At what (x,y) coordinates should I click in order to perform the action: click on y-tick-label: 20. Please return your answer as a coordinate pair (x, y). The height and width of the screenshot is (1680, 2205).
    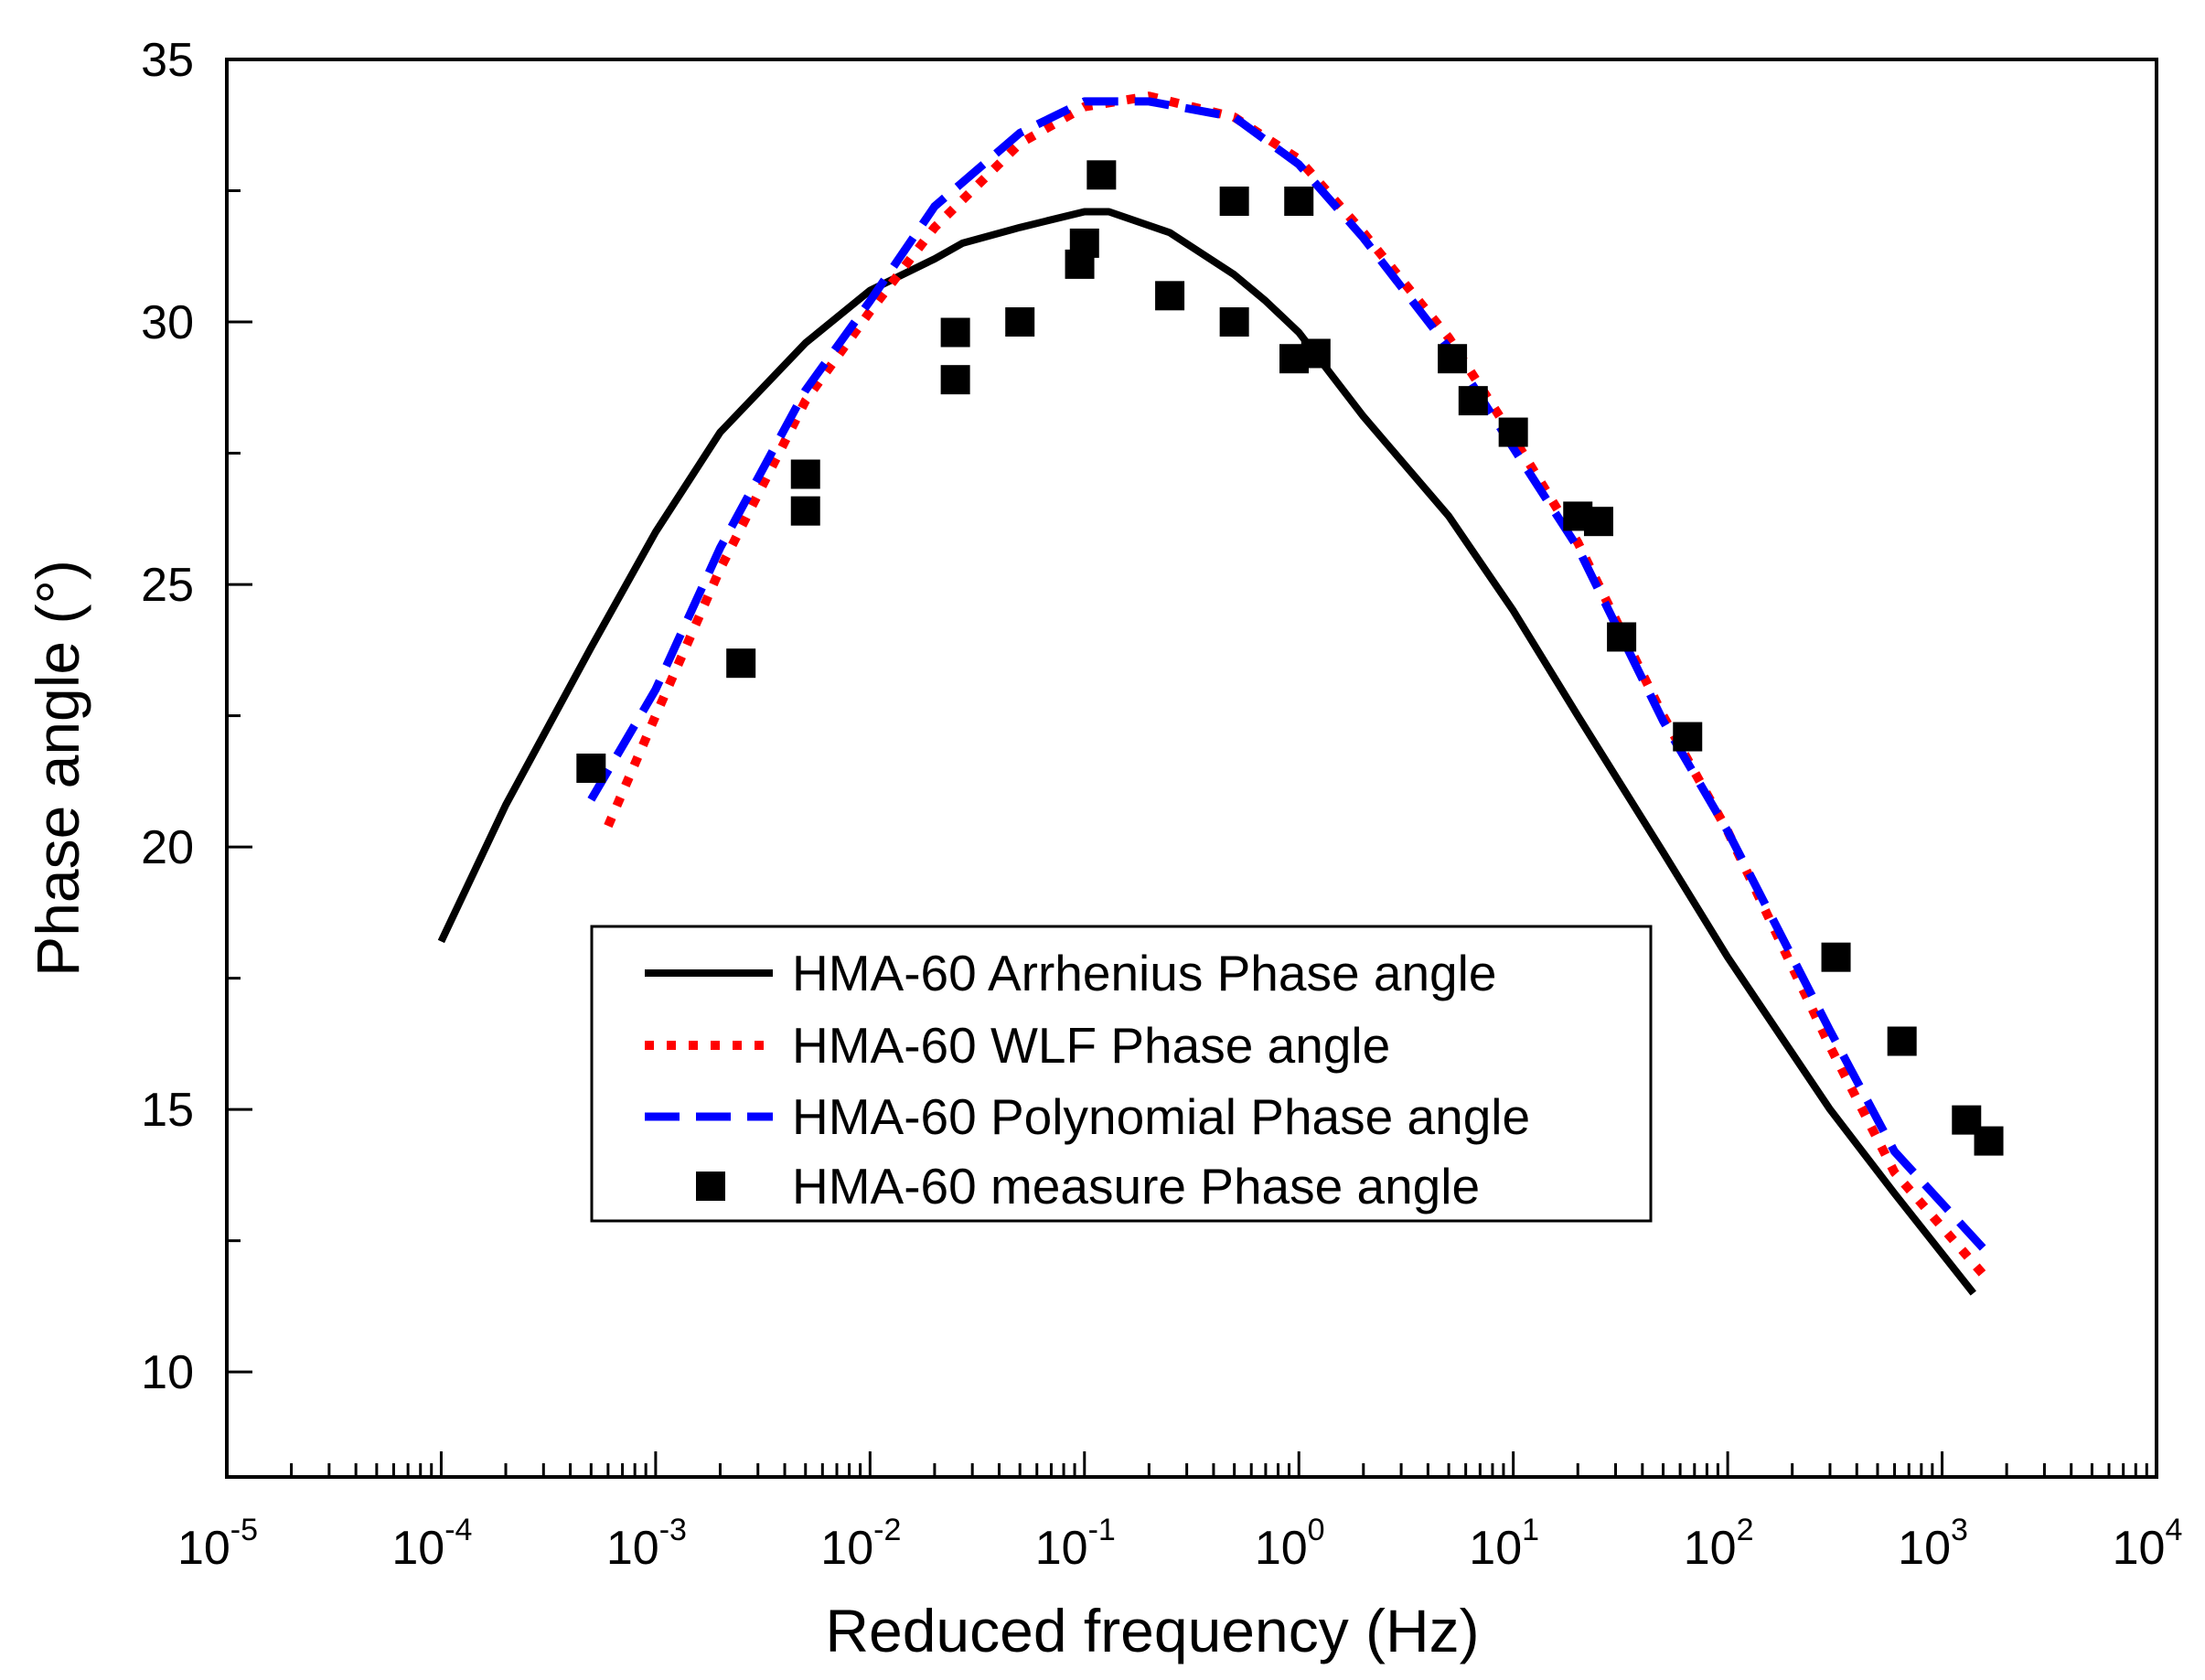
    Looking at the image, I should click on (167, 847).